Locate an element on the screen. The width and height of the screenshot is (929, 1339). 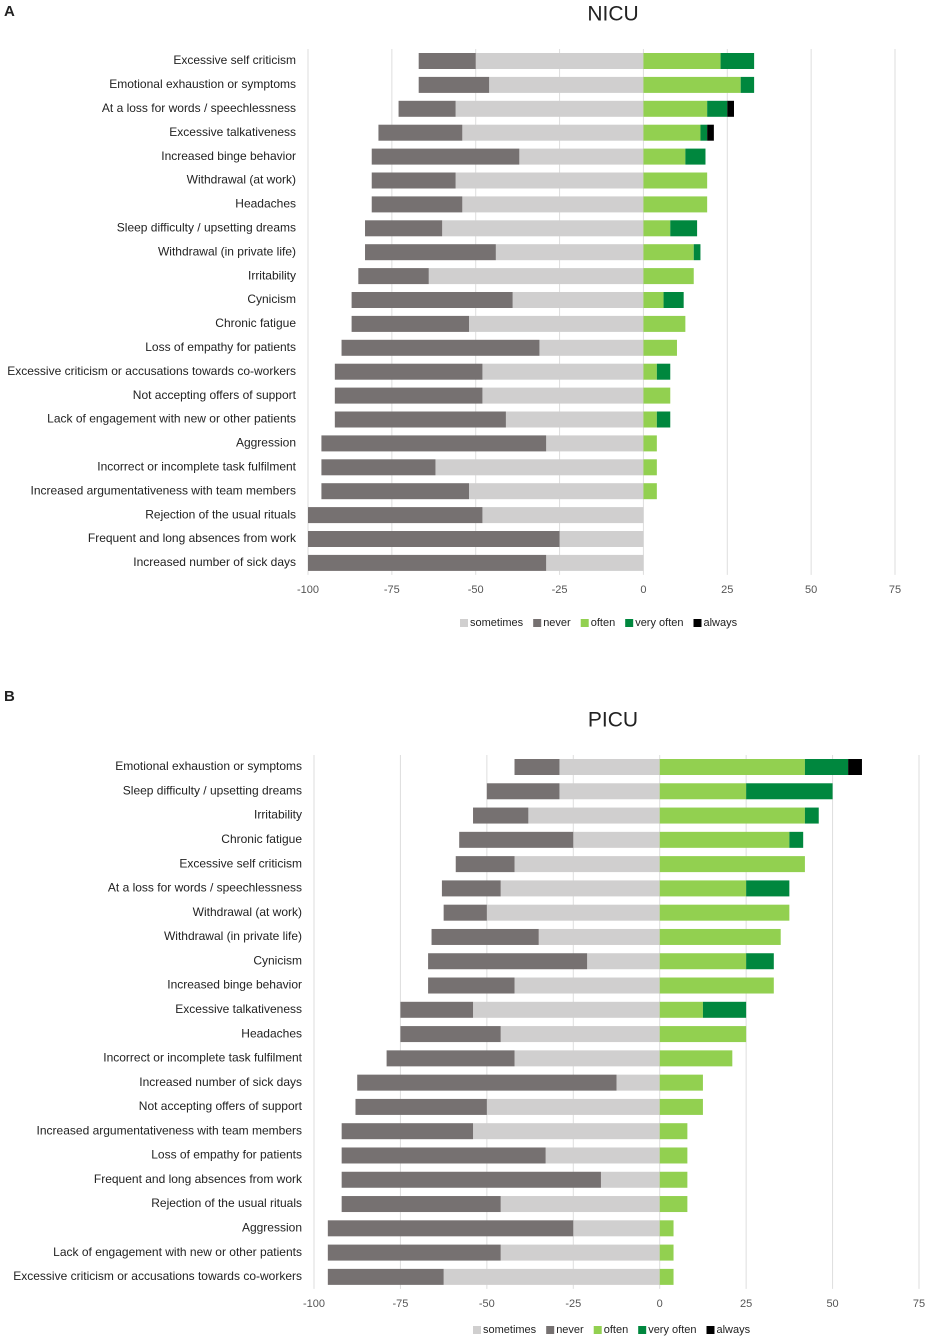
category-label: Irritability is located at coordinates (278, 815).